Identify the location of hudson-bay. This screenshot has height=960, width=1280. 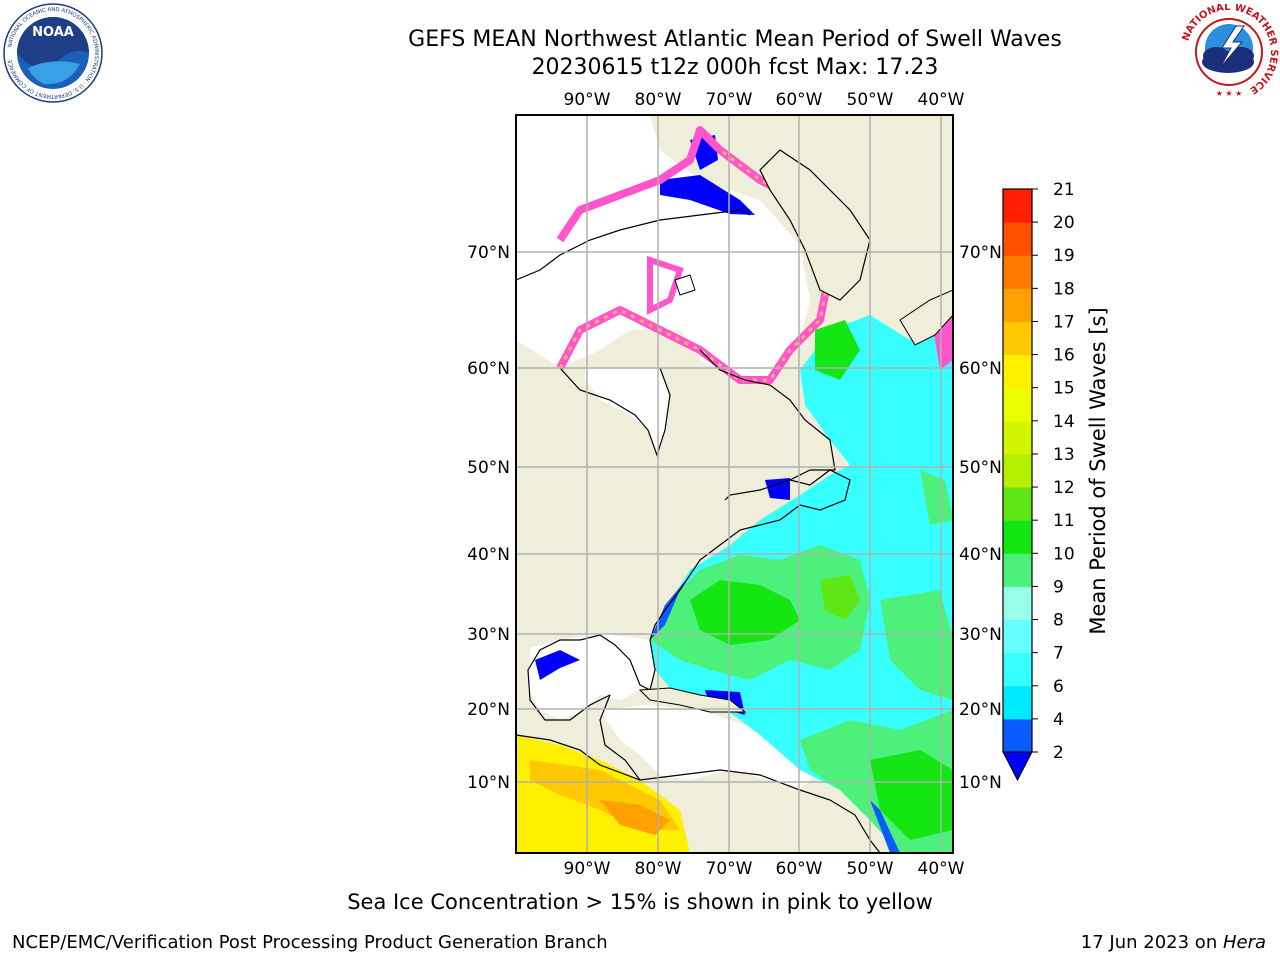
(627, 411).